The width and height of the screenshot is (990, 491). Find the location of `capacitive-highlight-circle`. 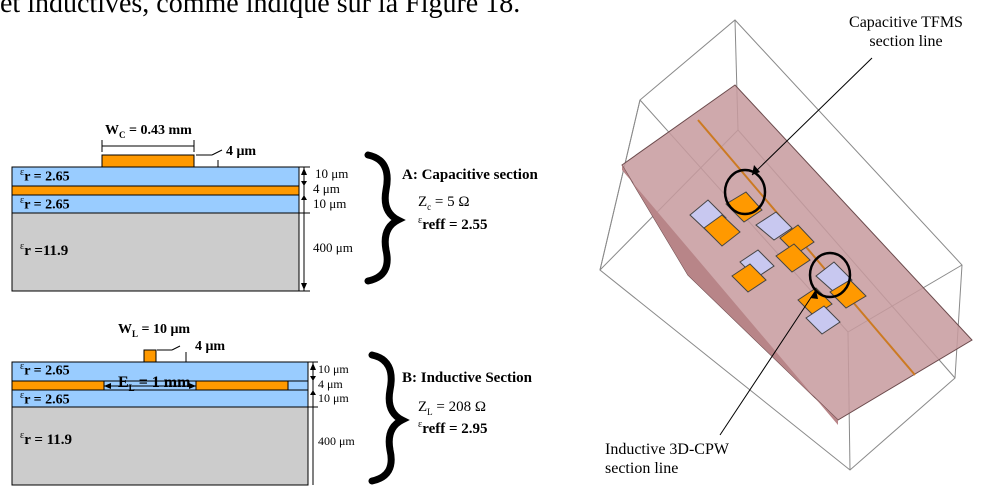

capacitive-highlight-circle is located at coordinates (745, 192).